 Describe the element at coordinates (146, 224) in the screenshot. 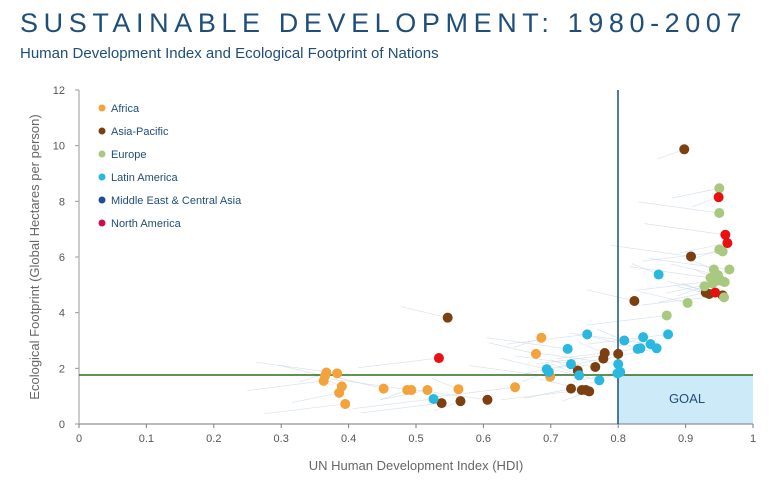

I see `legend-label: North America` at that location.